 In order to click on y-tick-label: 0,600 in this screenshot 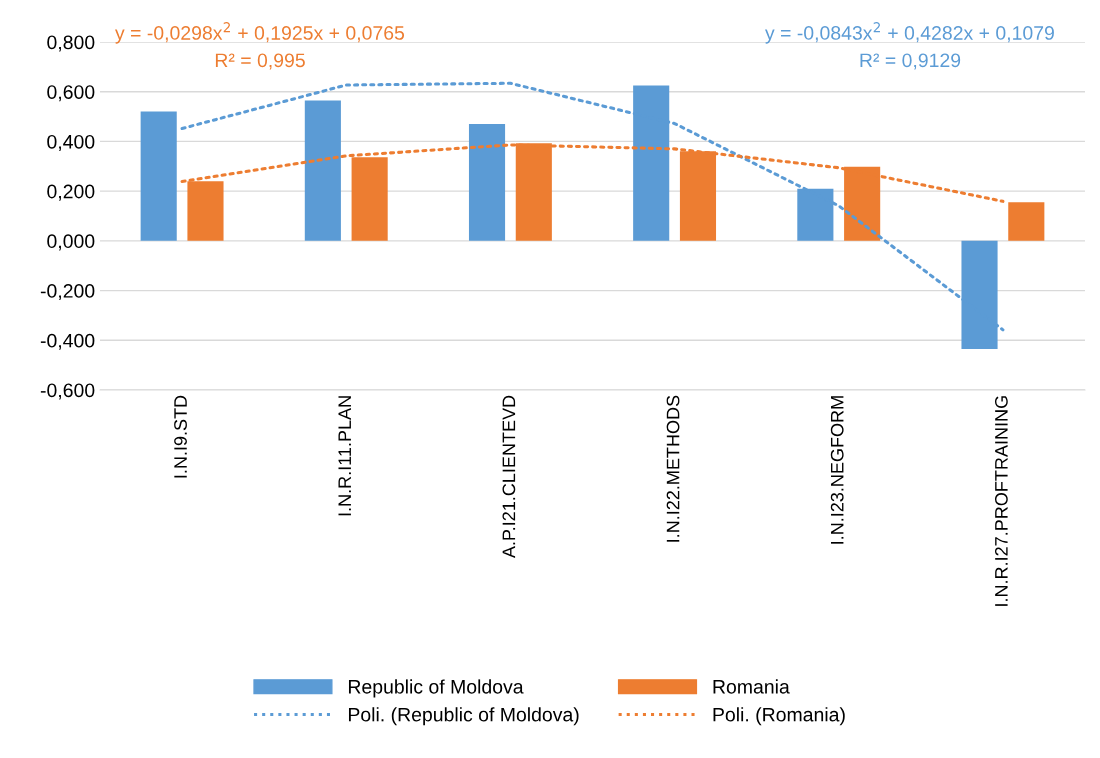, I will do `click(71, 93)`.